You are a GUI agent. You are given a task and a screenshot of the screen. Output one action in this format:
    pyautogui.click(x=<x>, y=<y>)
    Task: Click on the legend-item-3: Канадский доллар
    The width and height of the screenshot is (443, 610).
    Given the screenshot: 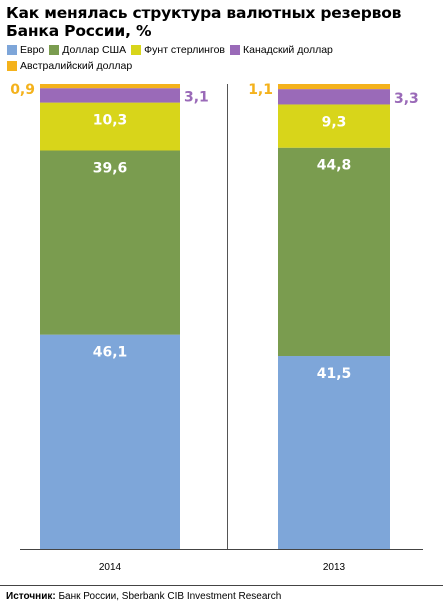 What is the action you would take?
    pyautogui.click(x=281, y=50)
    